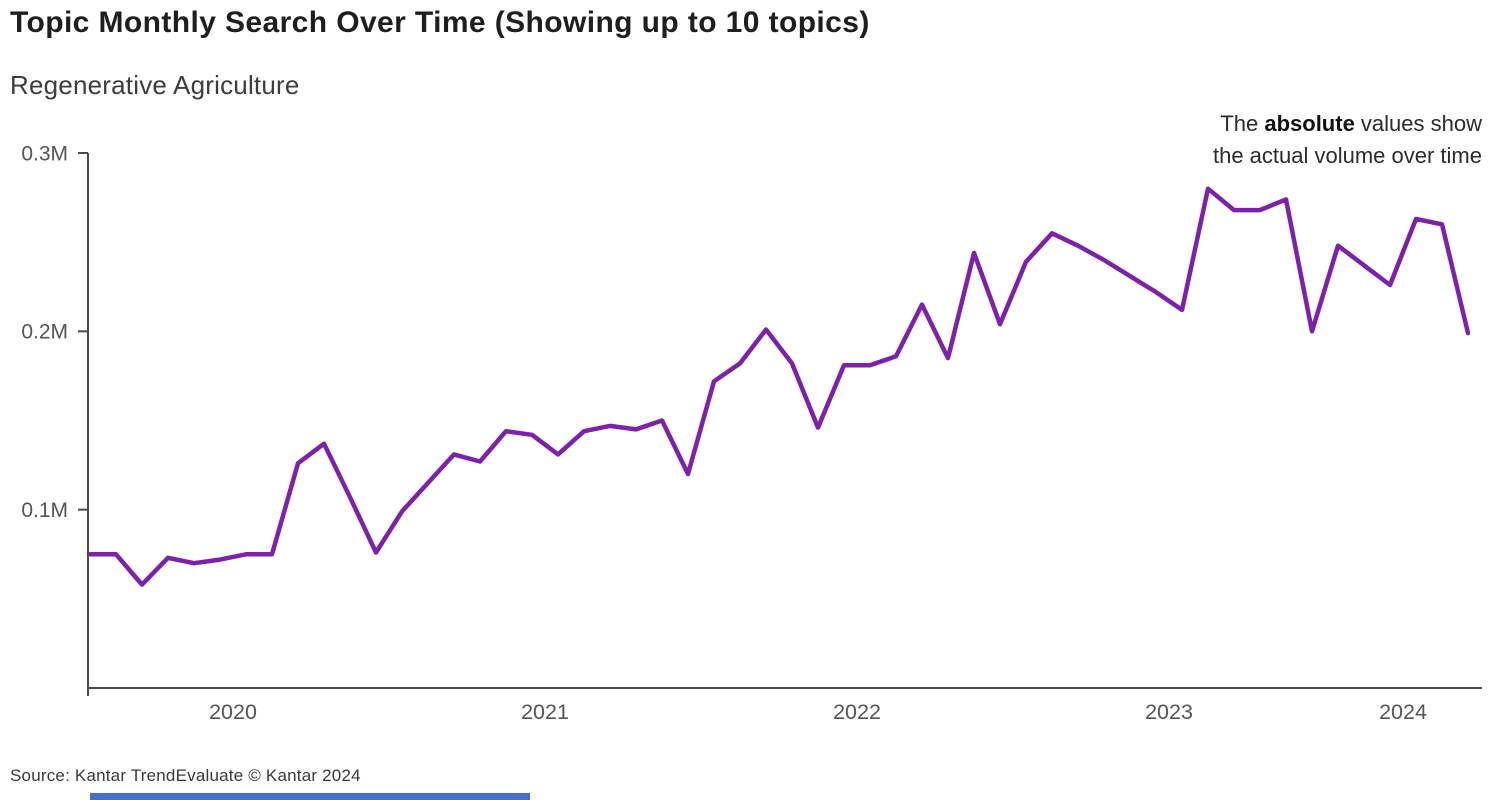 The height and width of the screenshot is (800, 1500). I want to click on y-tick-label: 0.2M, so click(44, 332).